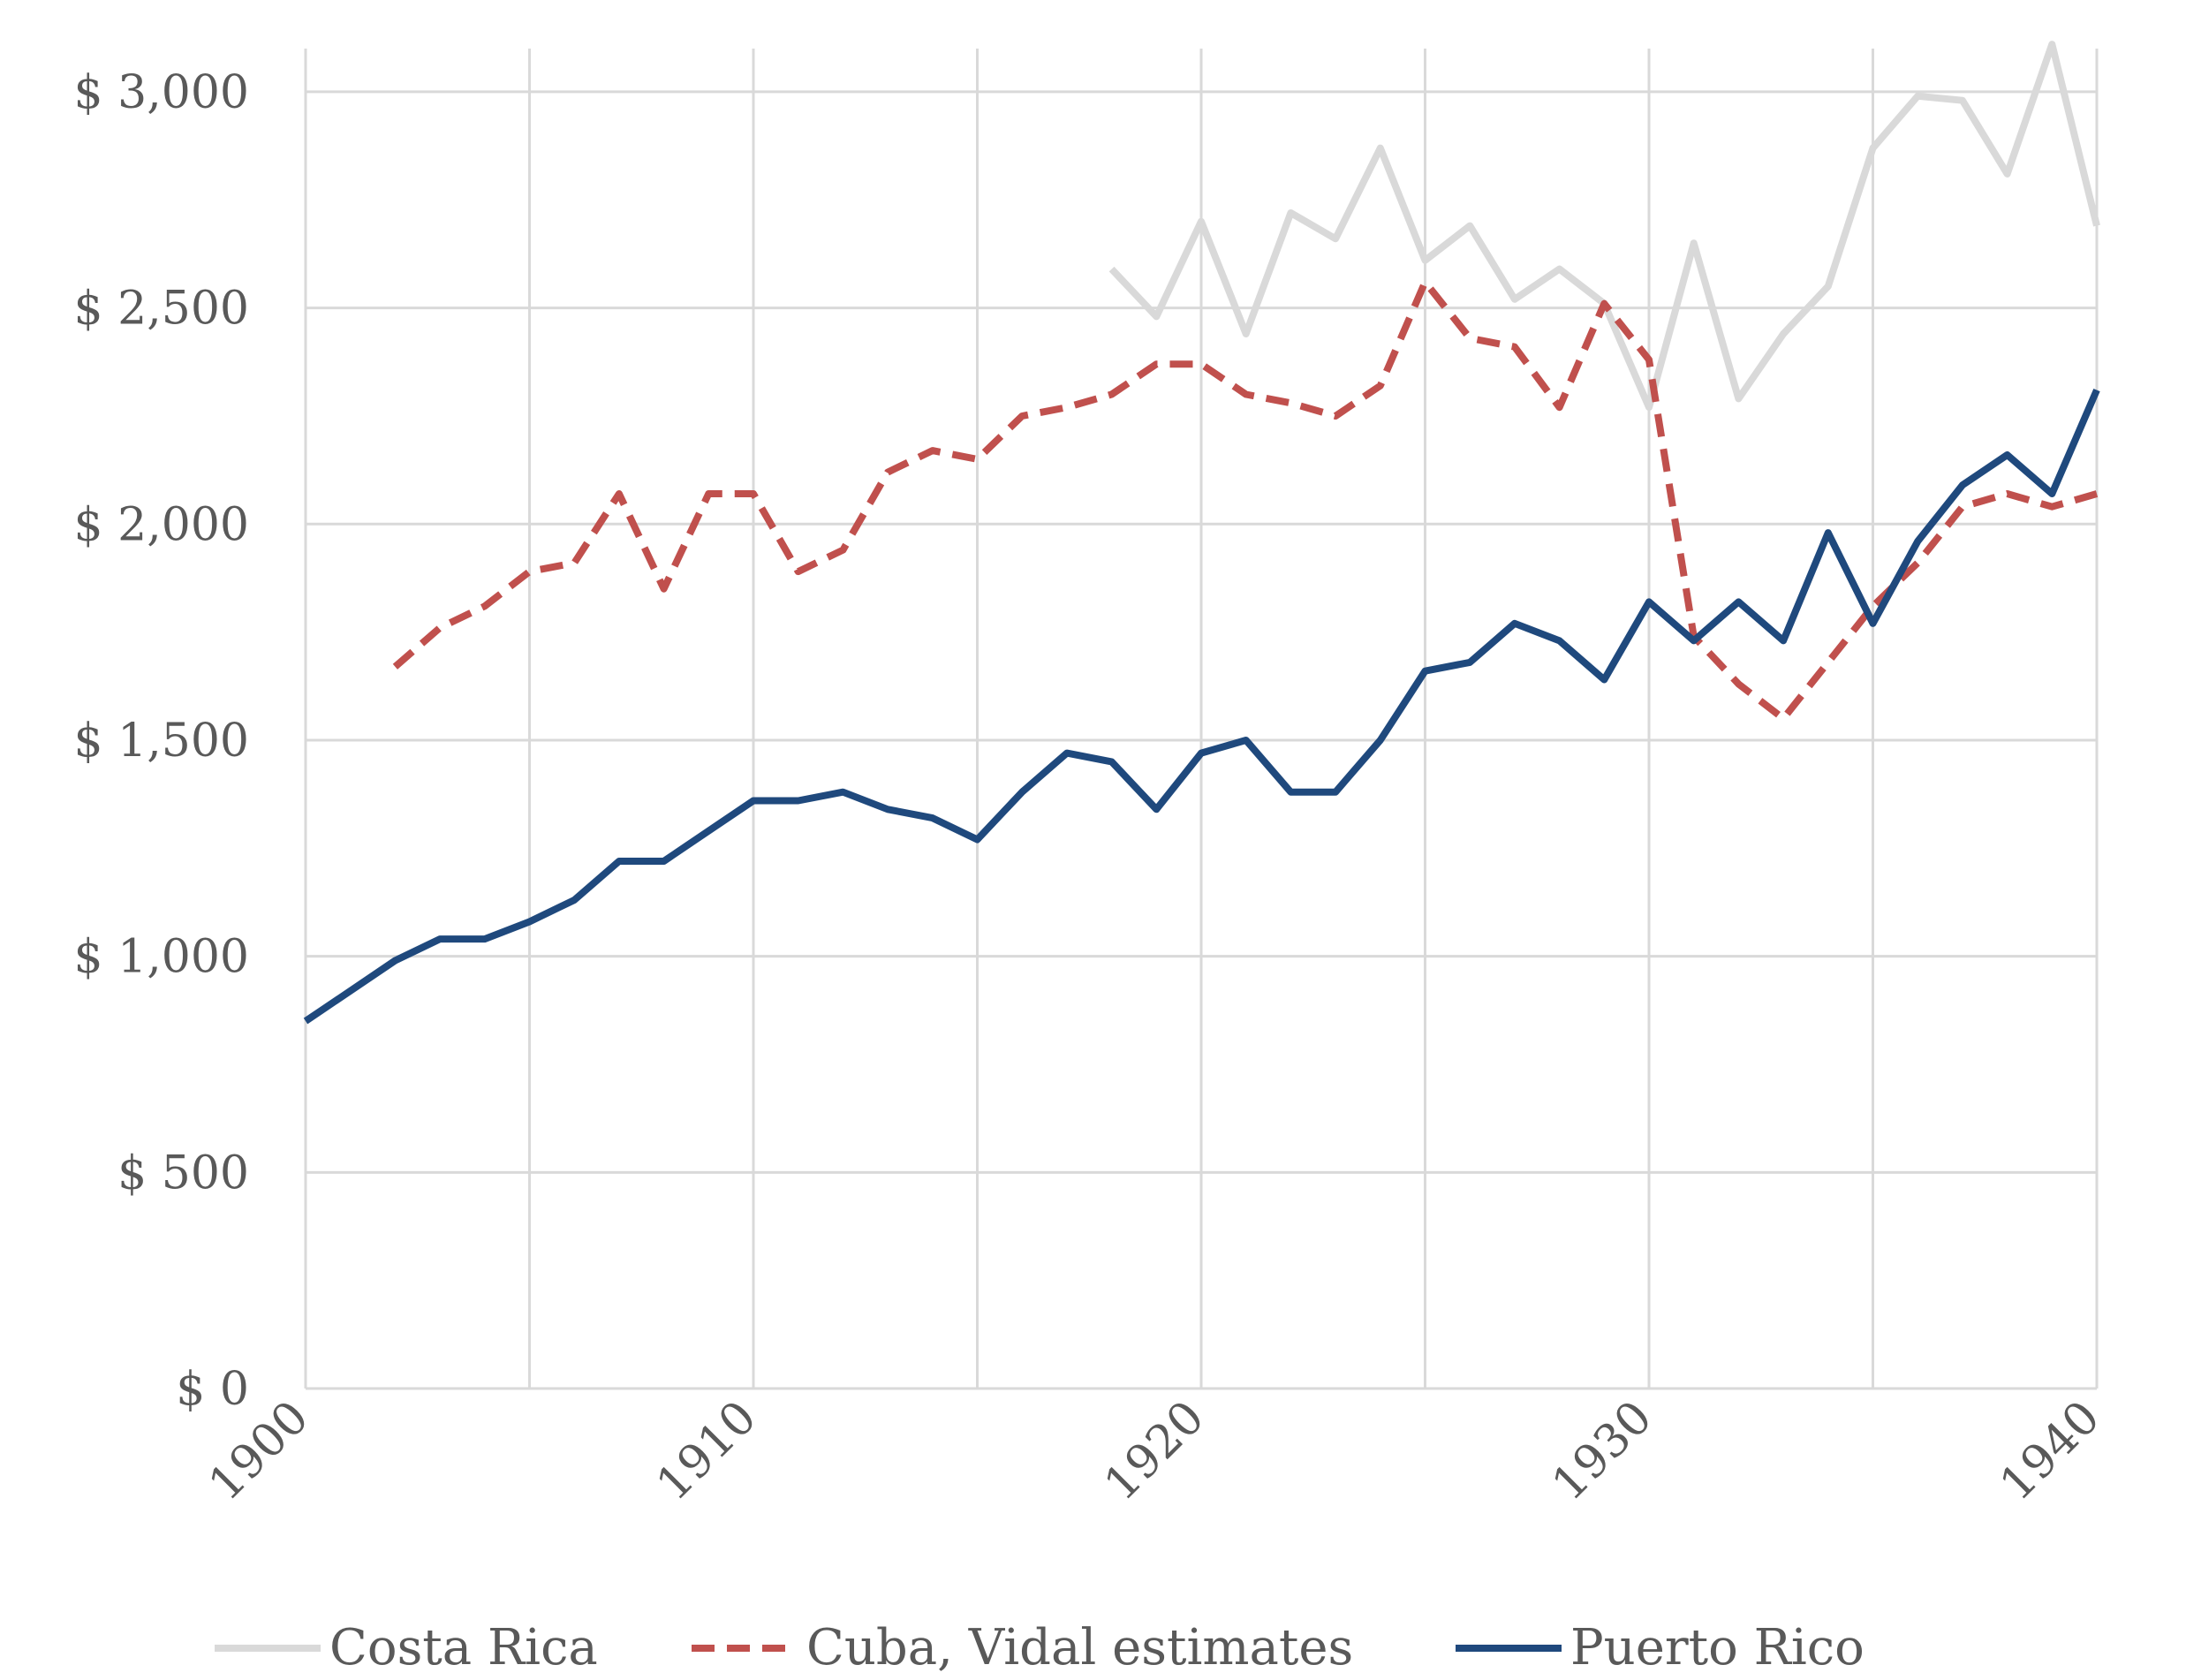 The image size is (2186, 1680). I want to click on x-tick-label: 1920, so click(1154, 1451).